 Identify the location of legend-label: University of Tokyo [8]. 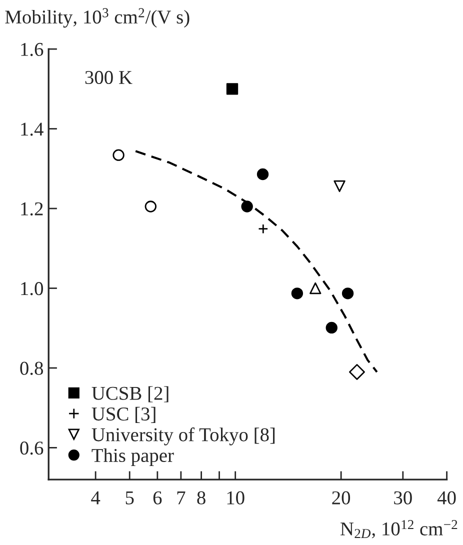
(183, 436).